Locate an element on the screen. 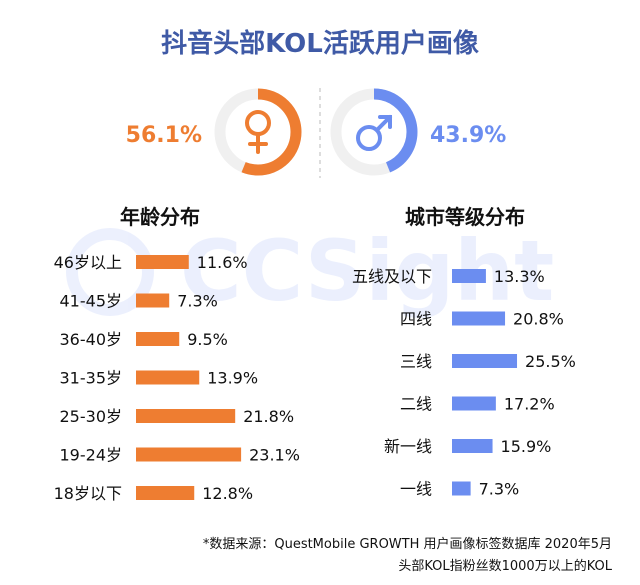 The image size is (640, 585). city-chart-title: 城市等级分布 is located at coordinates (465, 217).